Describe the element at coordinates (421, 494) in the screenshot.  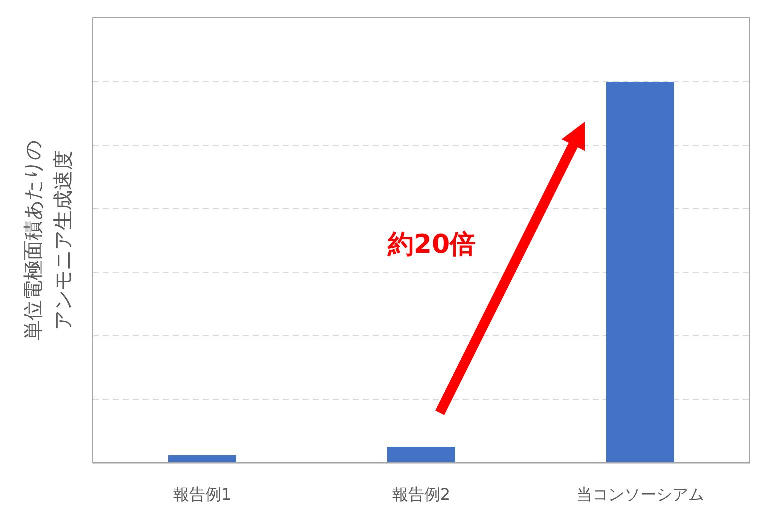
I see `x-tick-label: 報告例2` at that location.